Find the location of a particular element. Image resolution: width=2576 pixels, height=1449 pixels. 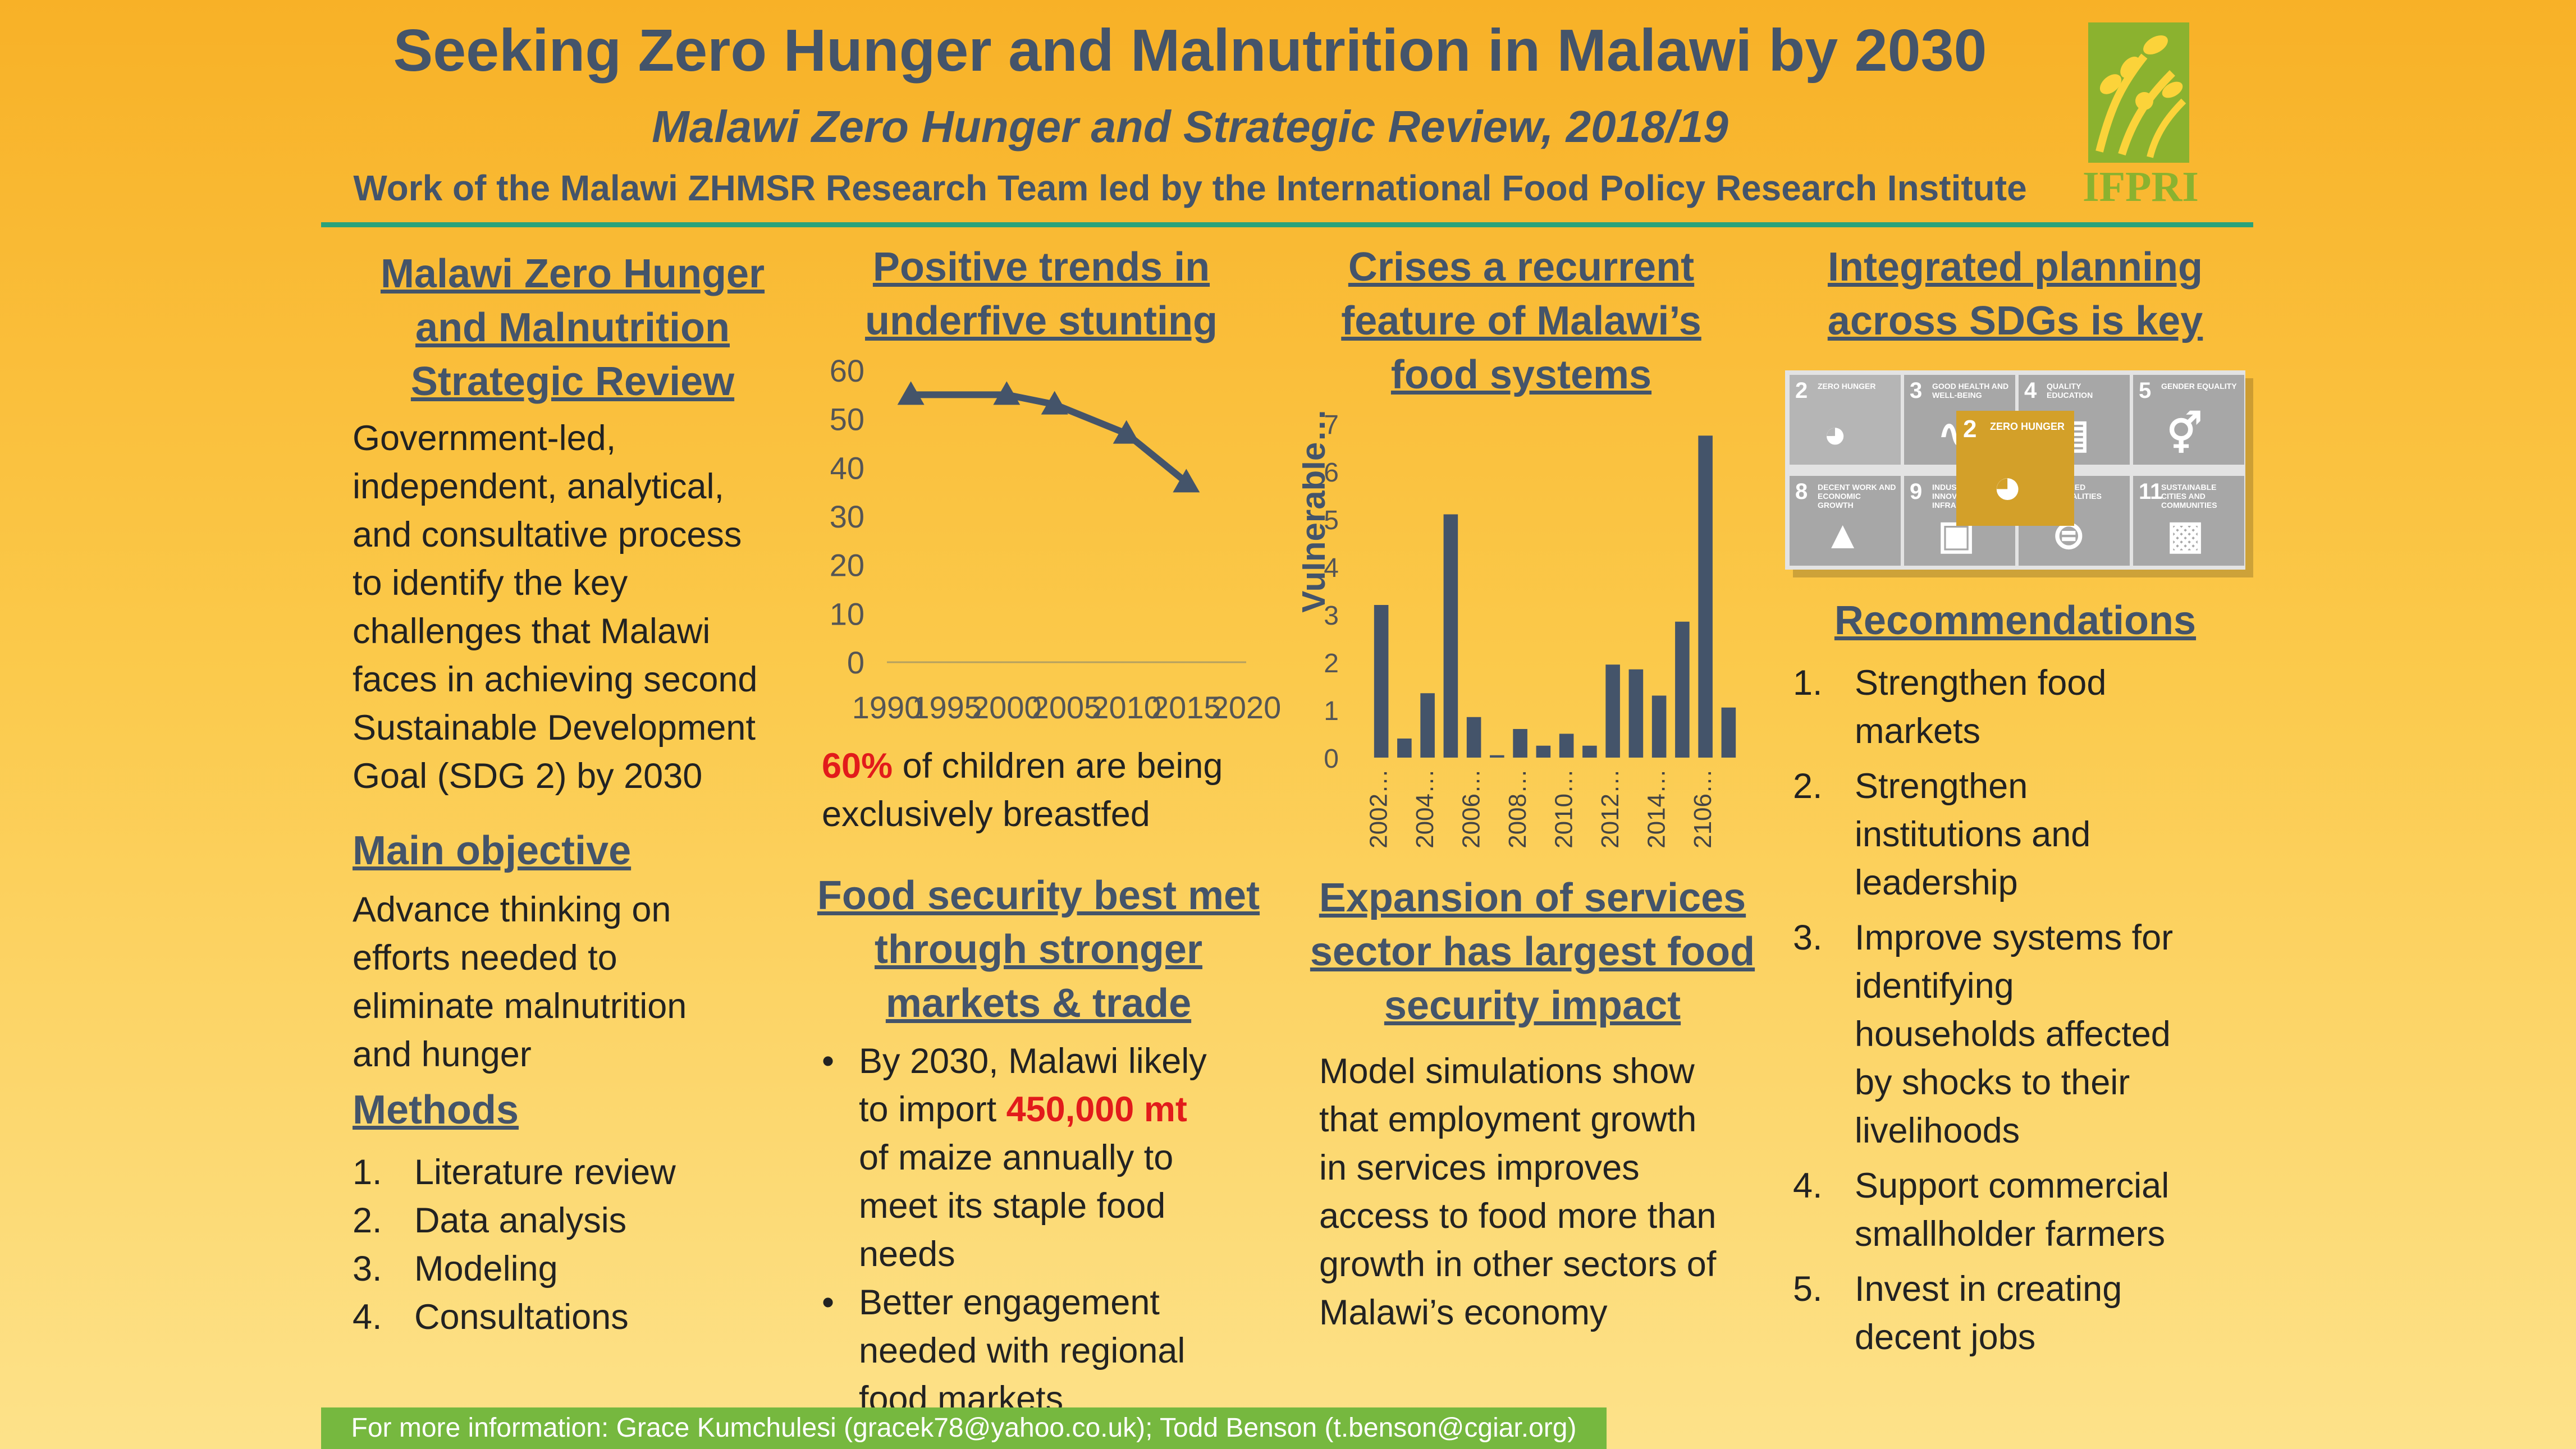

x-tick-label: 1990 is located at coordinates (887, 707).